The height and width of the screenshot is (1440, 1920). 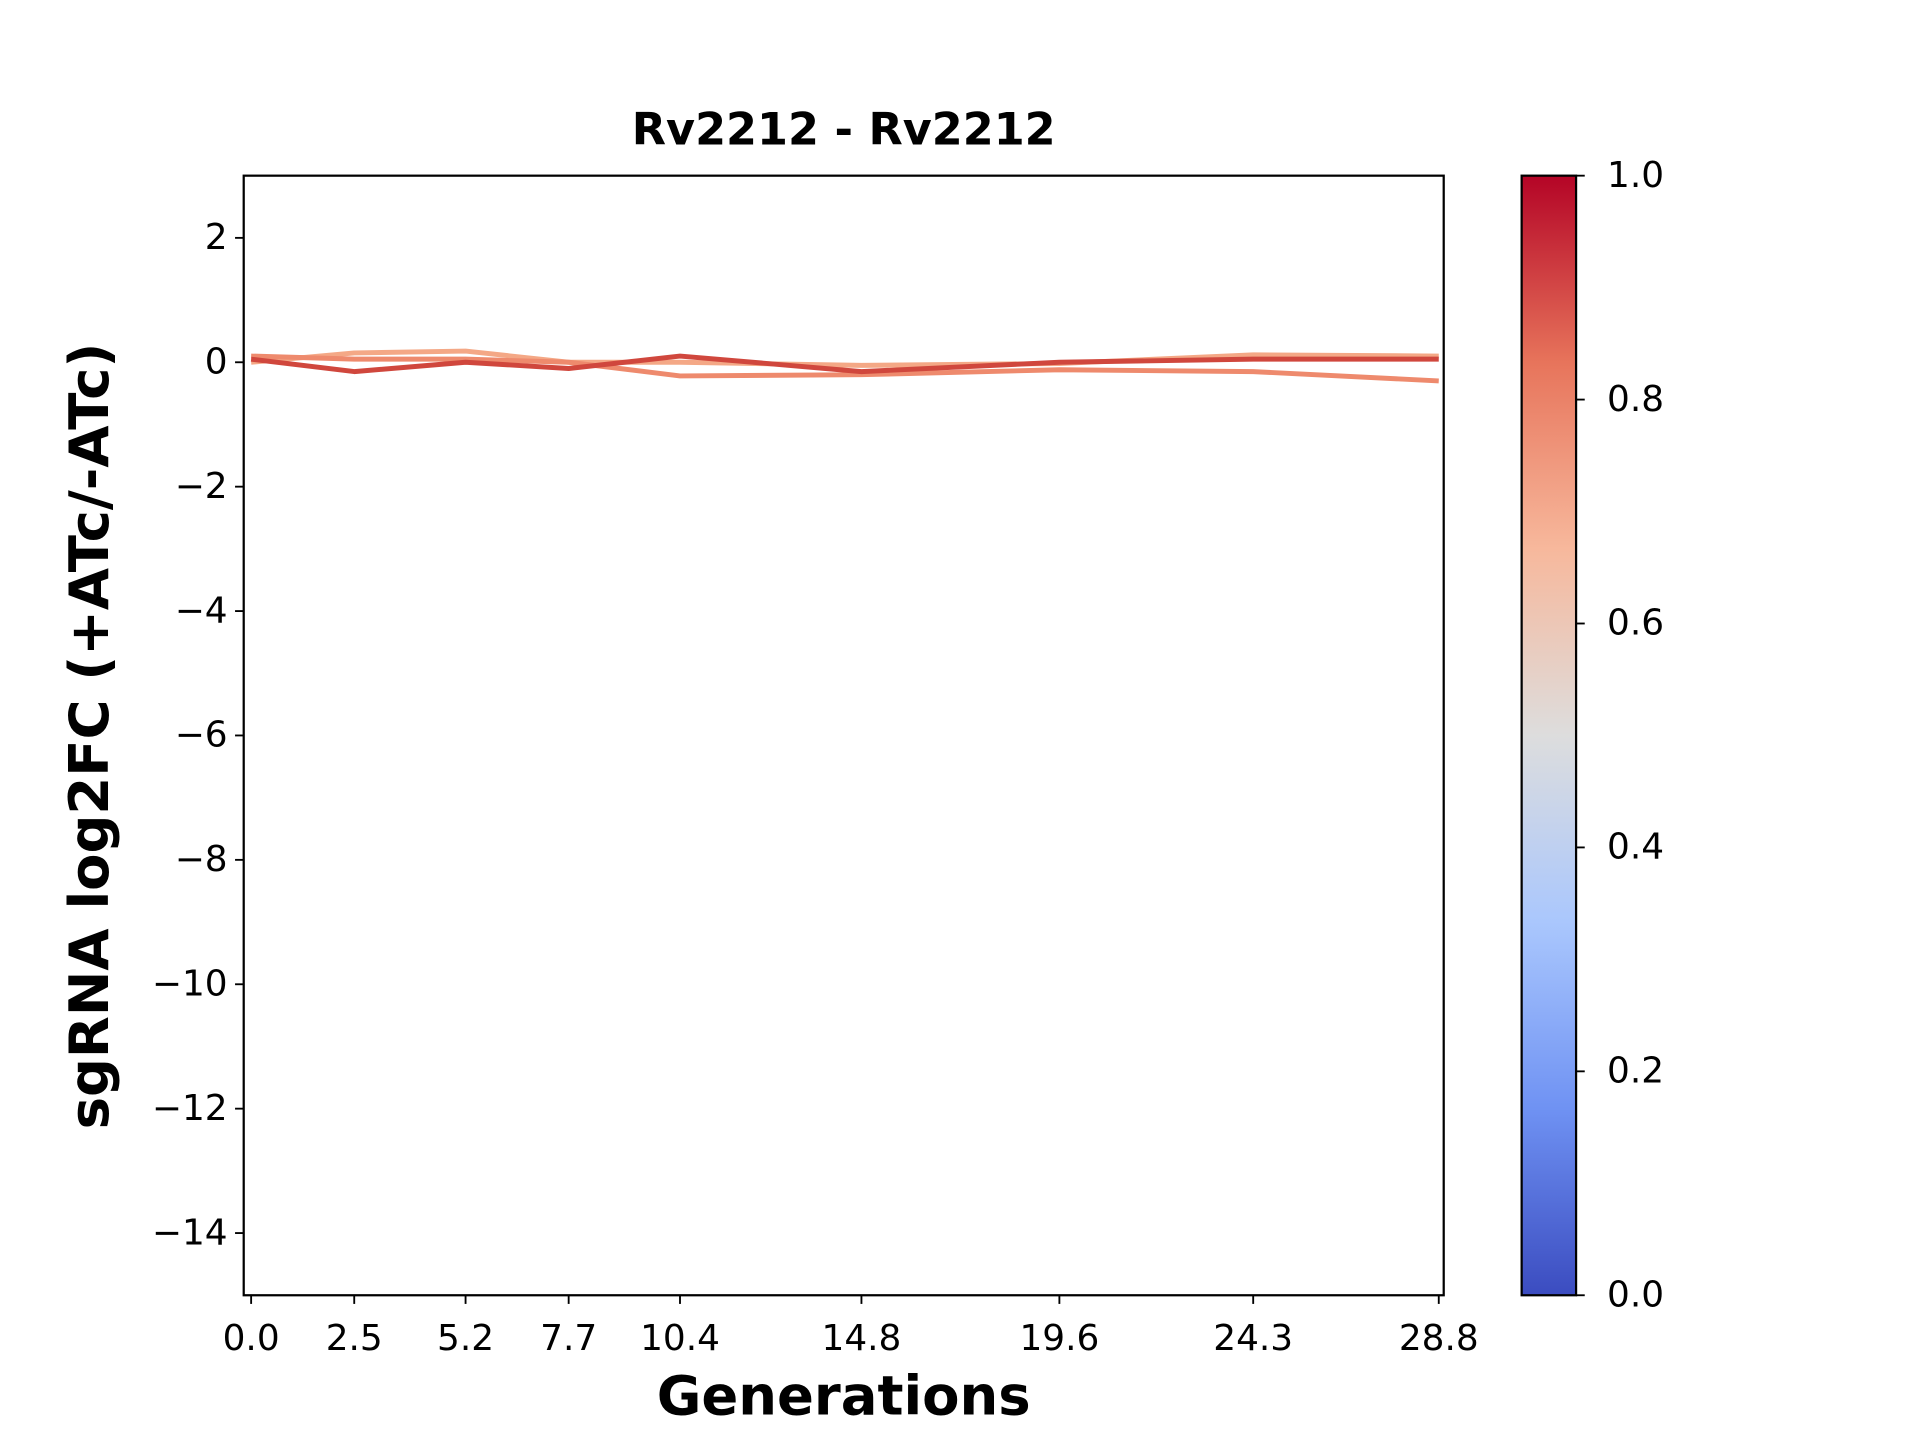 What do you see at coordinates (1635, 175) in the screenshot?
I see `colorbar-tick-label: 1.0` at bounding box center [1635, 175].